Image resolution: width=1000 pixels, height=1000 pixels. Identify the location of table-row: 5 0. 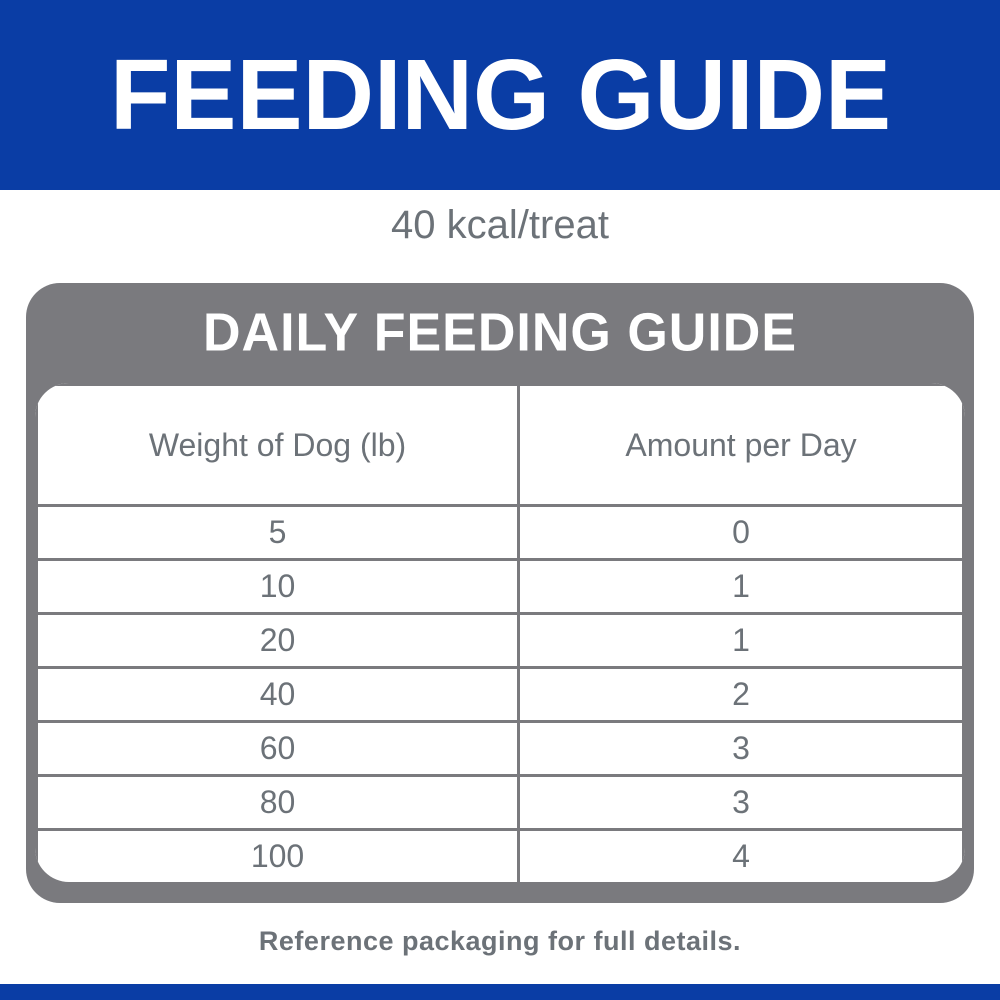
(500, 532).